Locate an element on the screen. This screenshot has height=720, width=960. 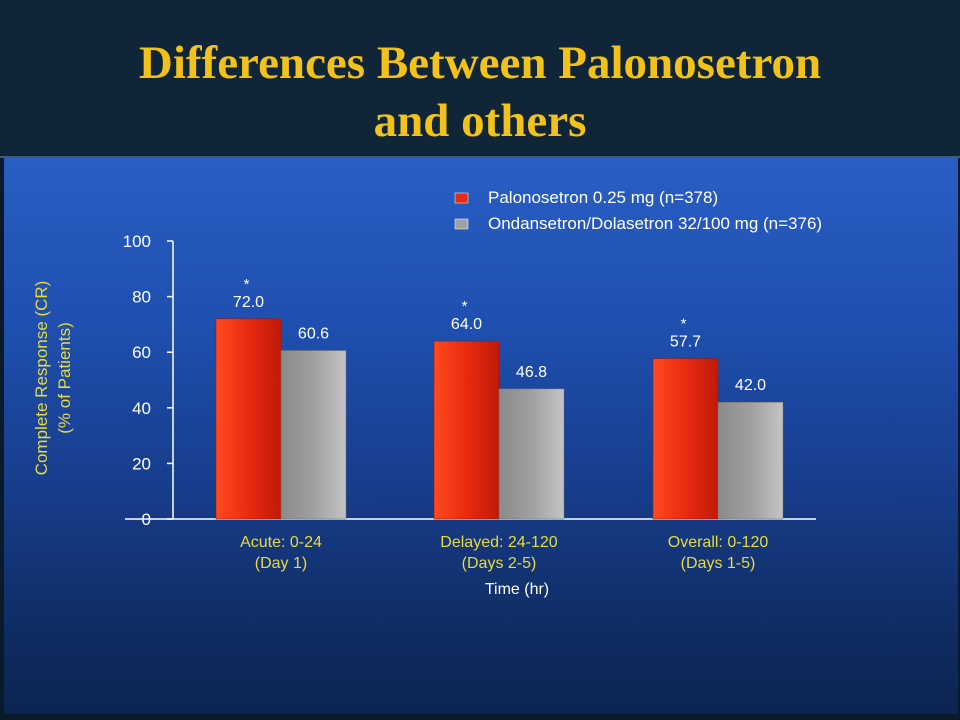
y-tick-label: 100 is located at coordinates (137, 241).